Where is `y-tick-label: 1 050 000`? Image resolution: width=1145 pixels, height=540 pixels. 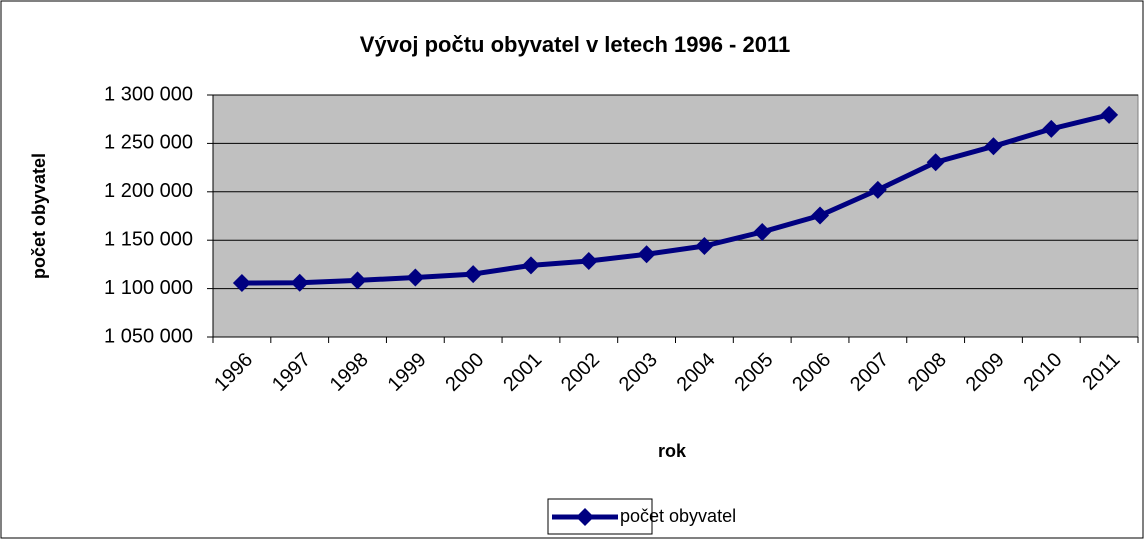
y-tick-label: 1 050 000 is located at coordinates (148, 336).